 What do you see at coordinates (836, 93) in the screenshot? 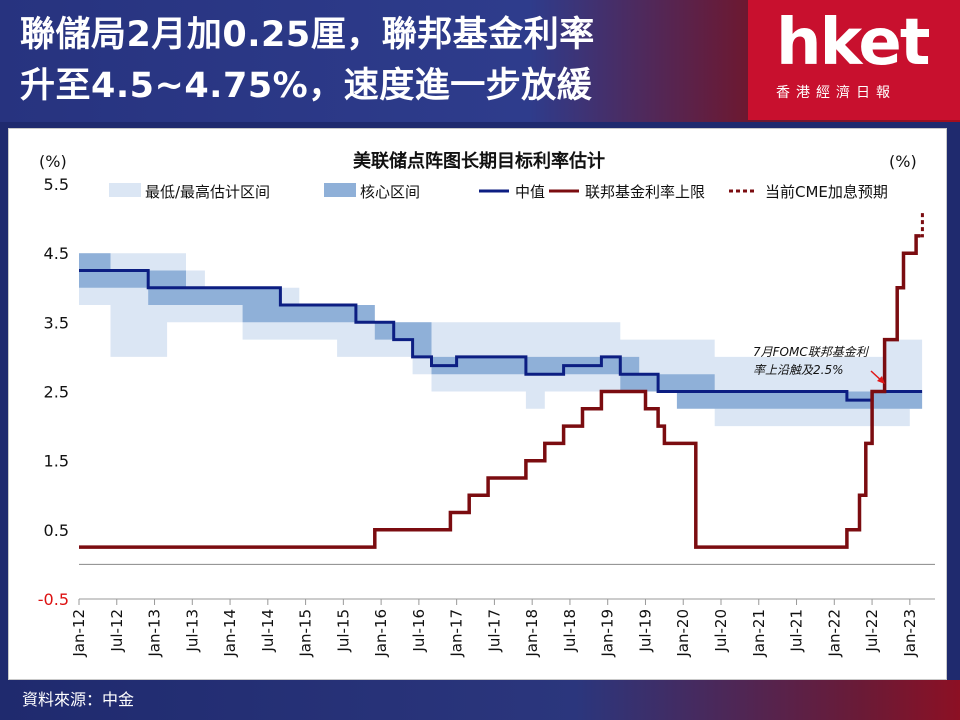
I see `logo-subtitle: 香港經濟日報` at bounding box center [836, 93].